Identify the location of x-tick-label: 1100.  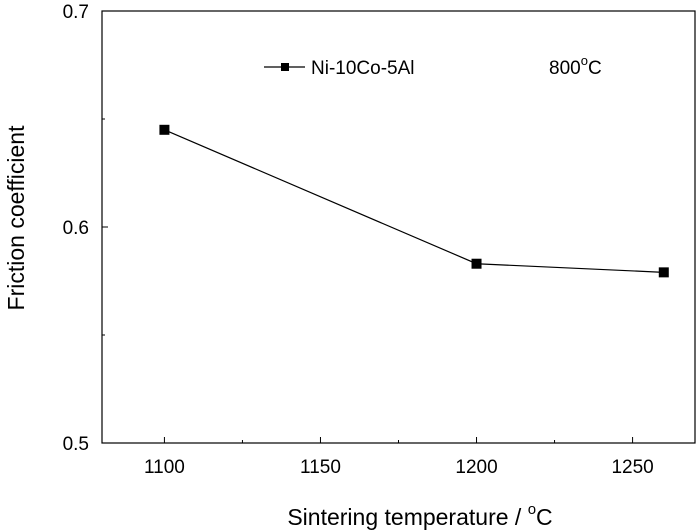
(164, 467).